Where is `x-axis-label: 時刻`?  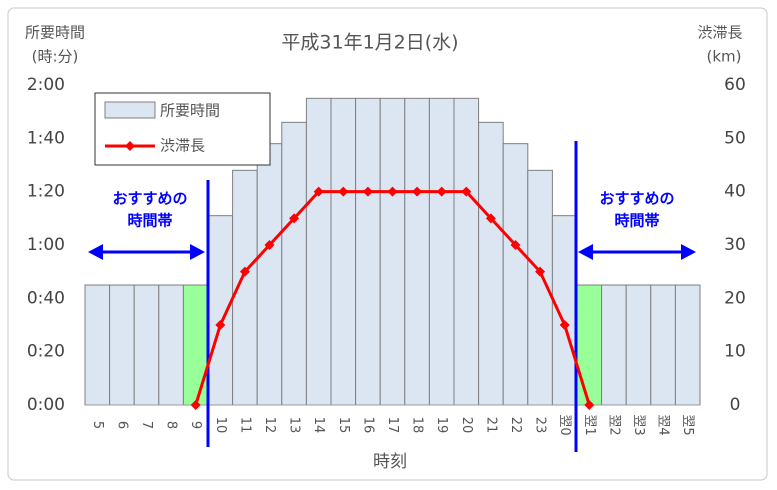 x-axis-label: 時刻 is located at coordinates (390, 462).